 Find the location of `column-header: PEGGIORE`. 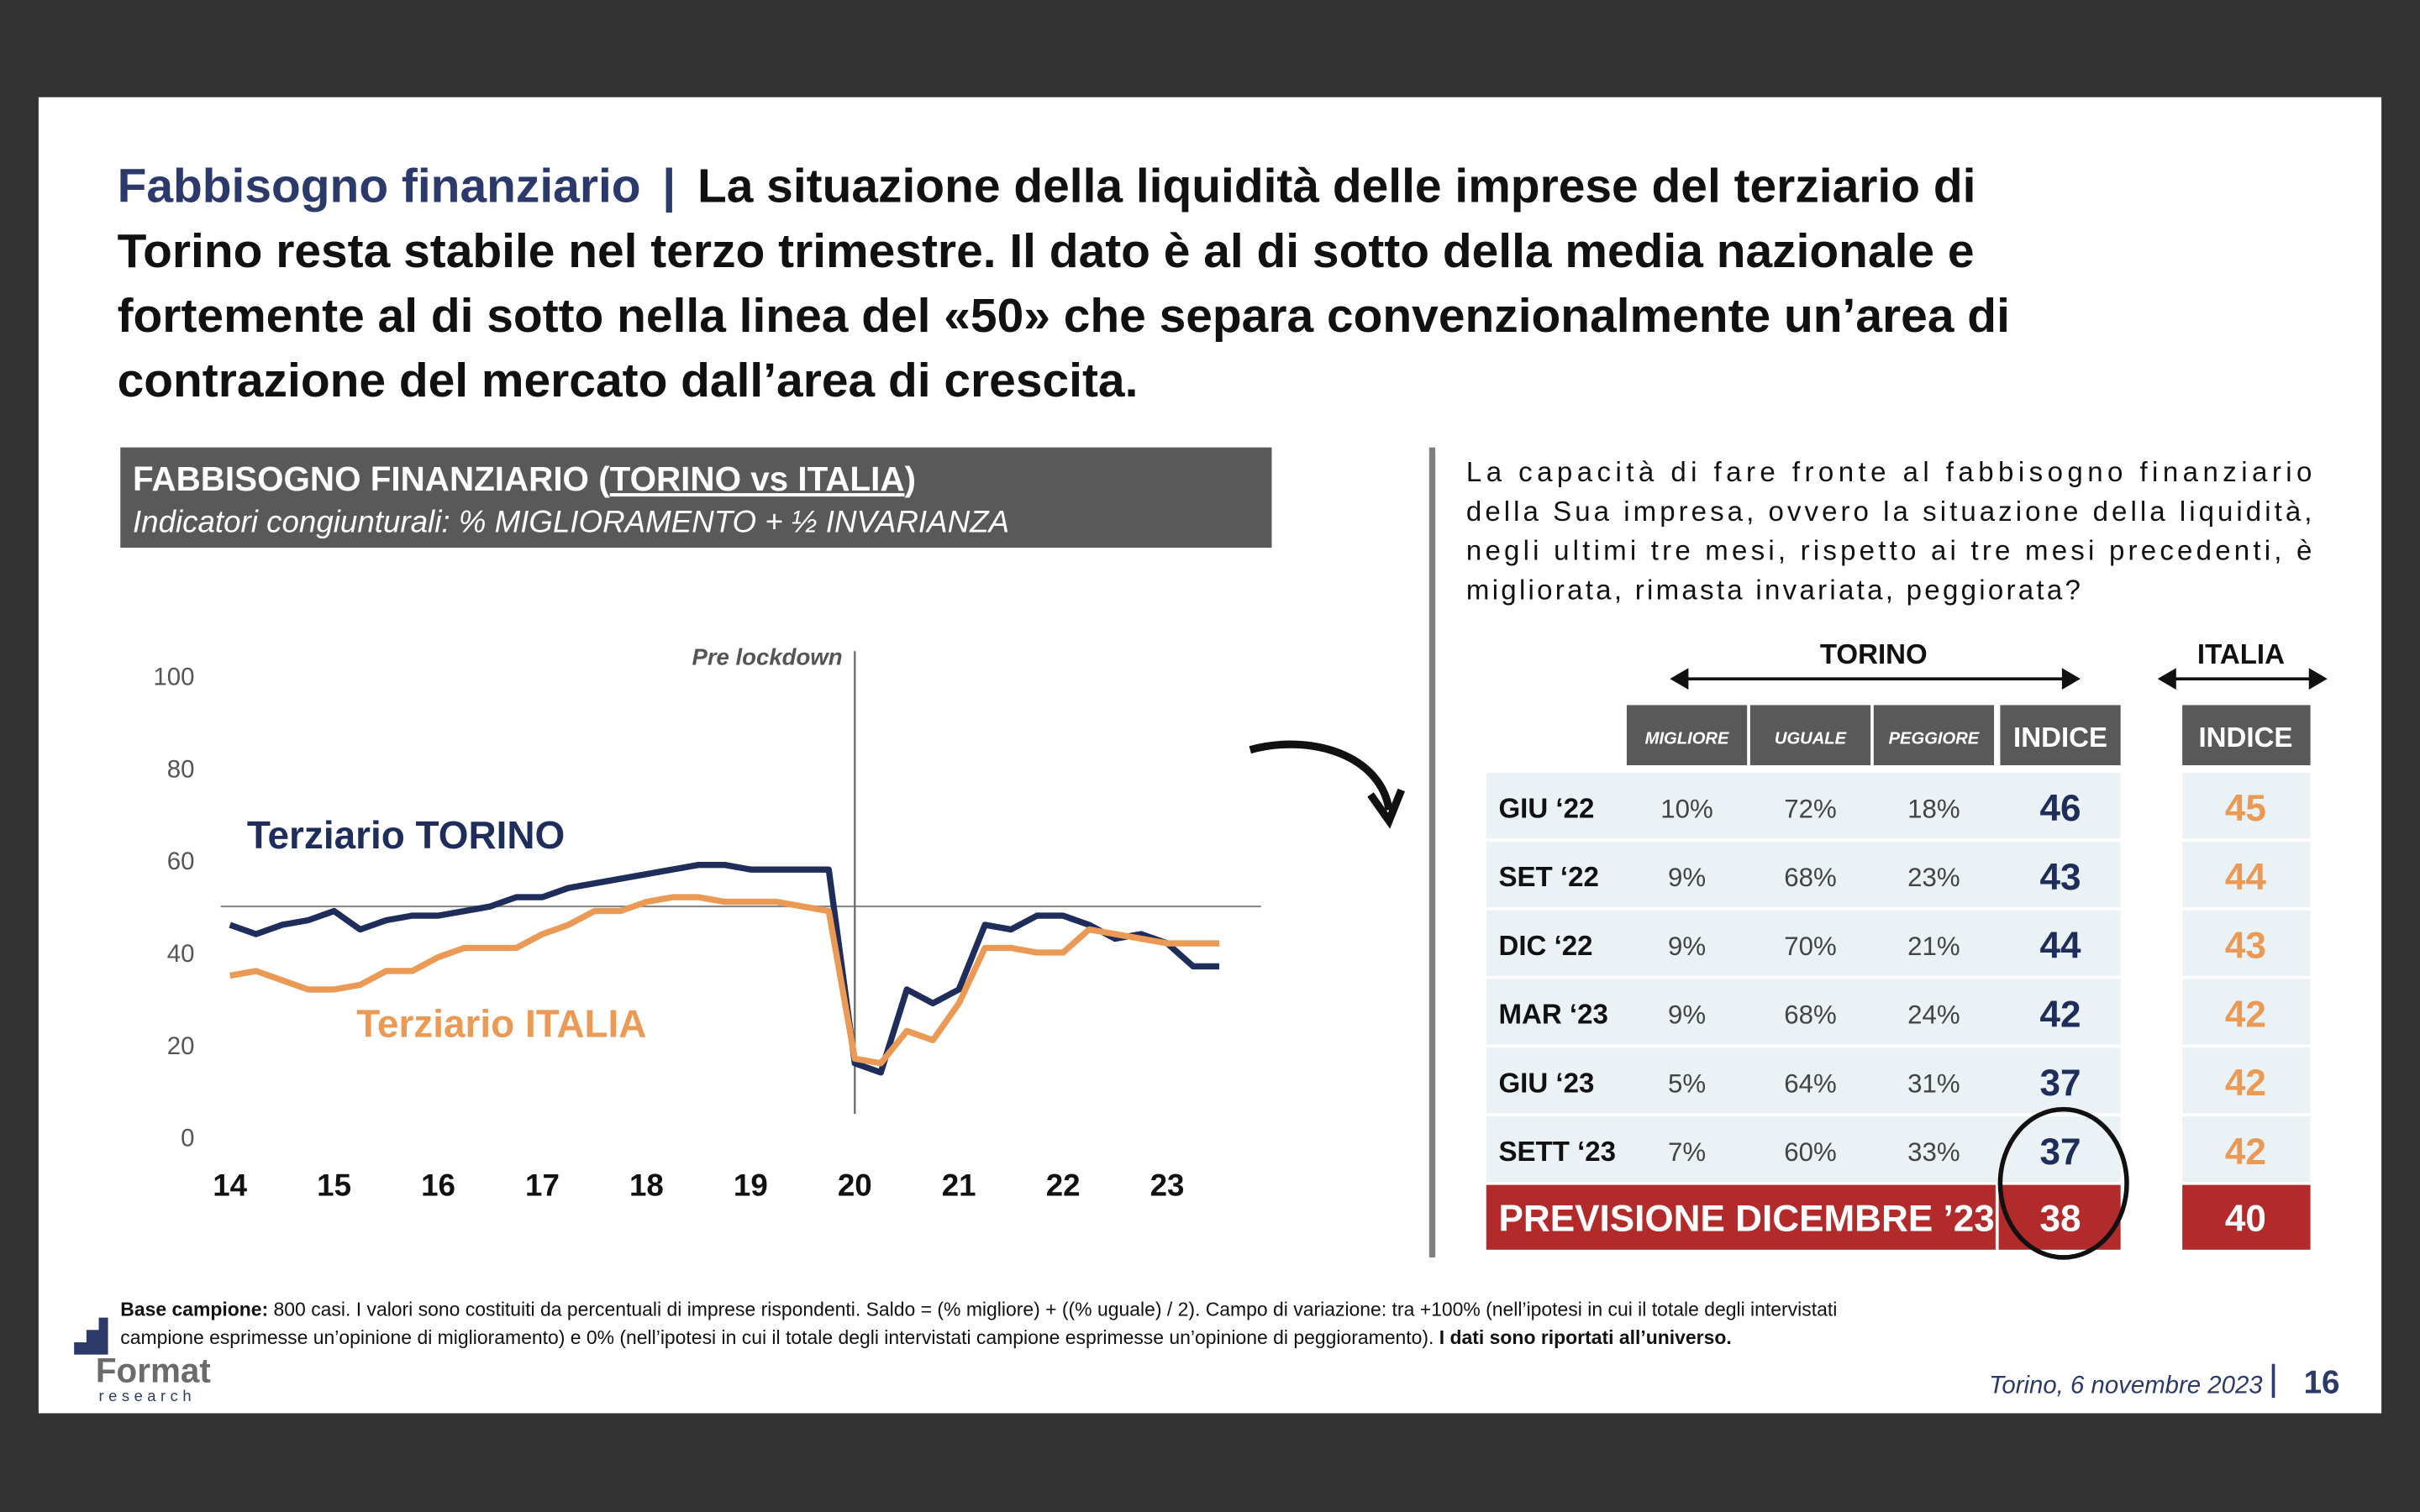

column-header: PEGGIORE is located at coordinates (1934, 738).